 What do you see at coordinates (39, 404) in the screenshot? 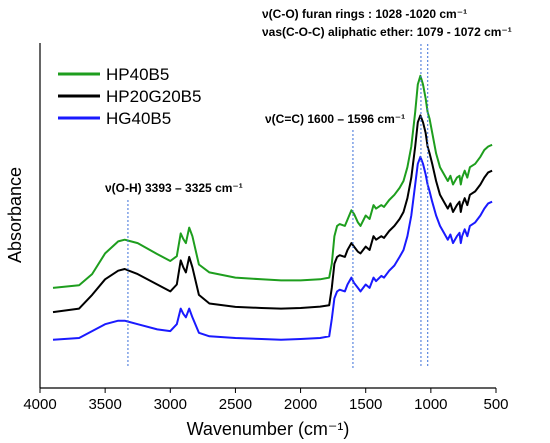
I see `x-tick-label: 4000` at bounding box center [39, 404].